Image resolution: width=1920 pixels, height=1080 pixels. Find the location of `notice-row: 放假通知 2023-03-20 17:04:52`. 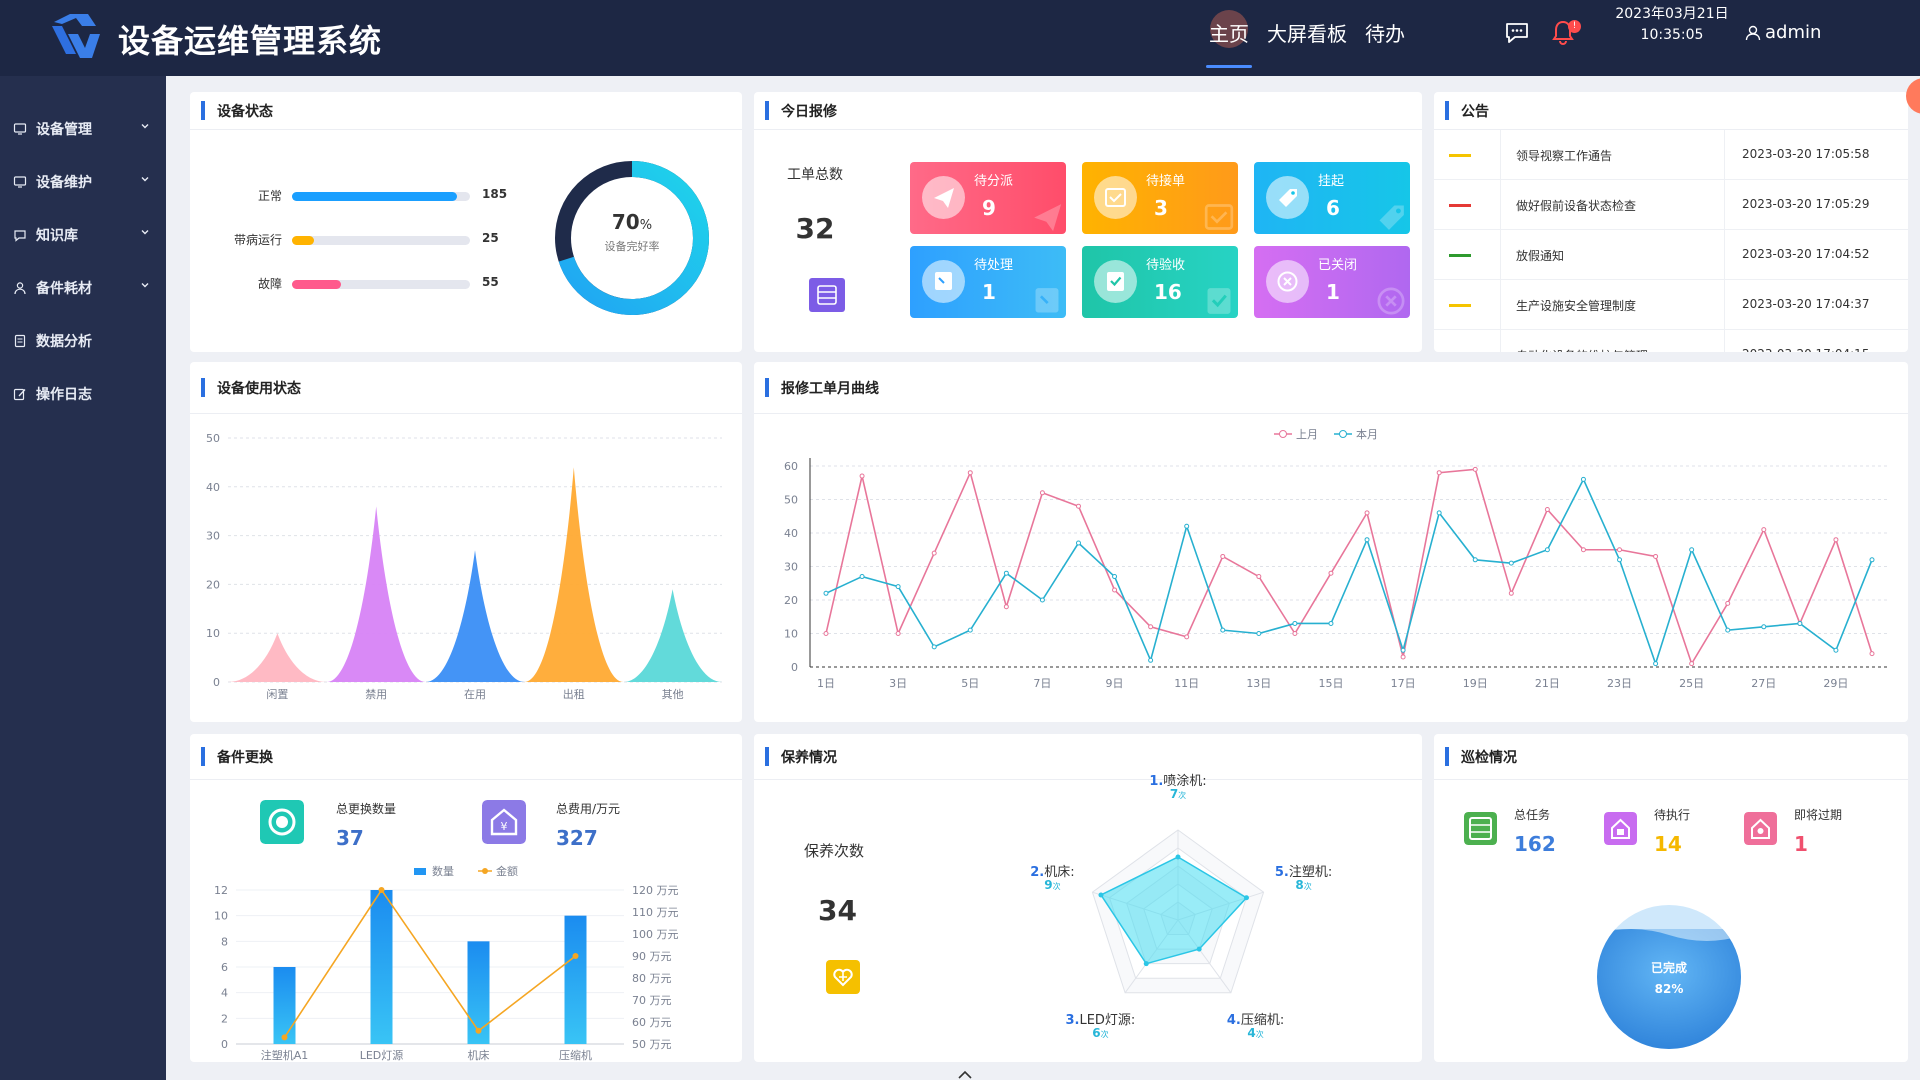

notice-row: 放假通知 2023-03-20 17:04:52 is located at coordinates (1671, 255).